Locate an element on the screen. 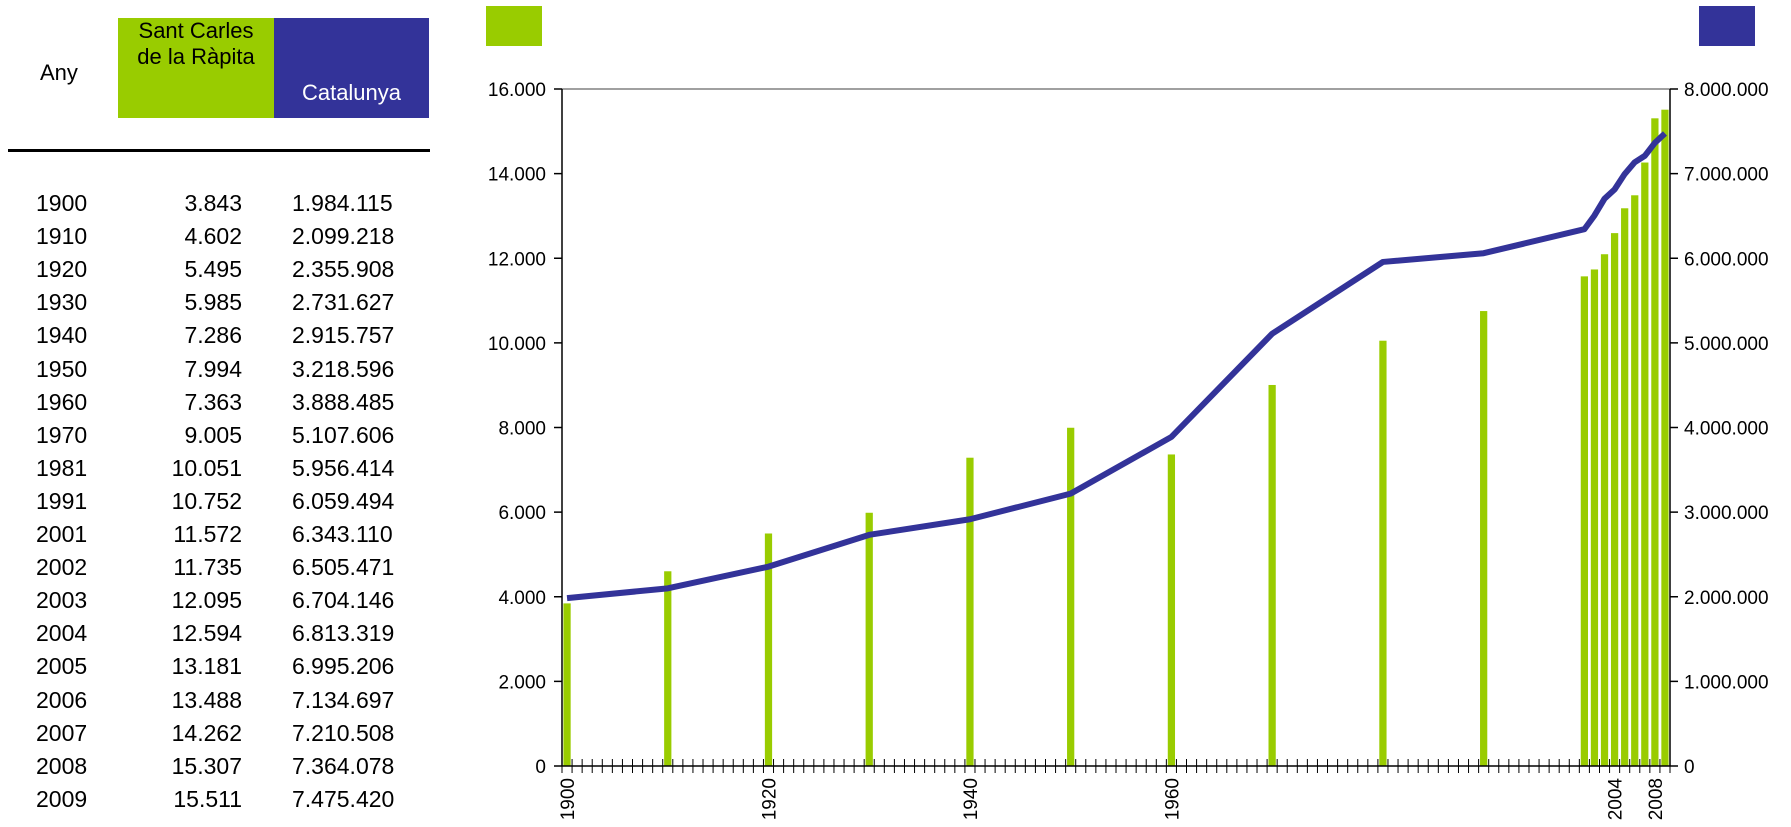 The image size is (1791, 827). table-row: 2009 15.511 7.475.420 is located at coordinates (210, 802).